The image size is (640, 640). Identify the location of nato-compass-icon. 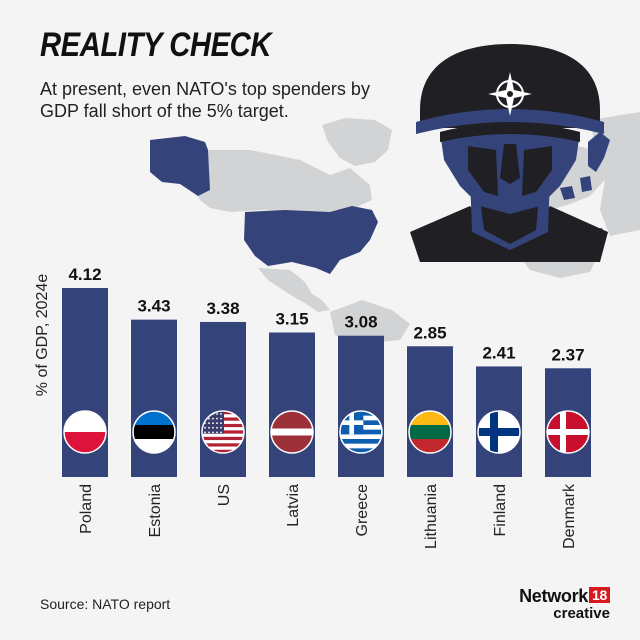
(510, 94).